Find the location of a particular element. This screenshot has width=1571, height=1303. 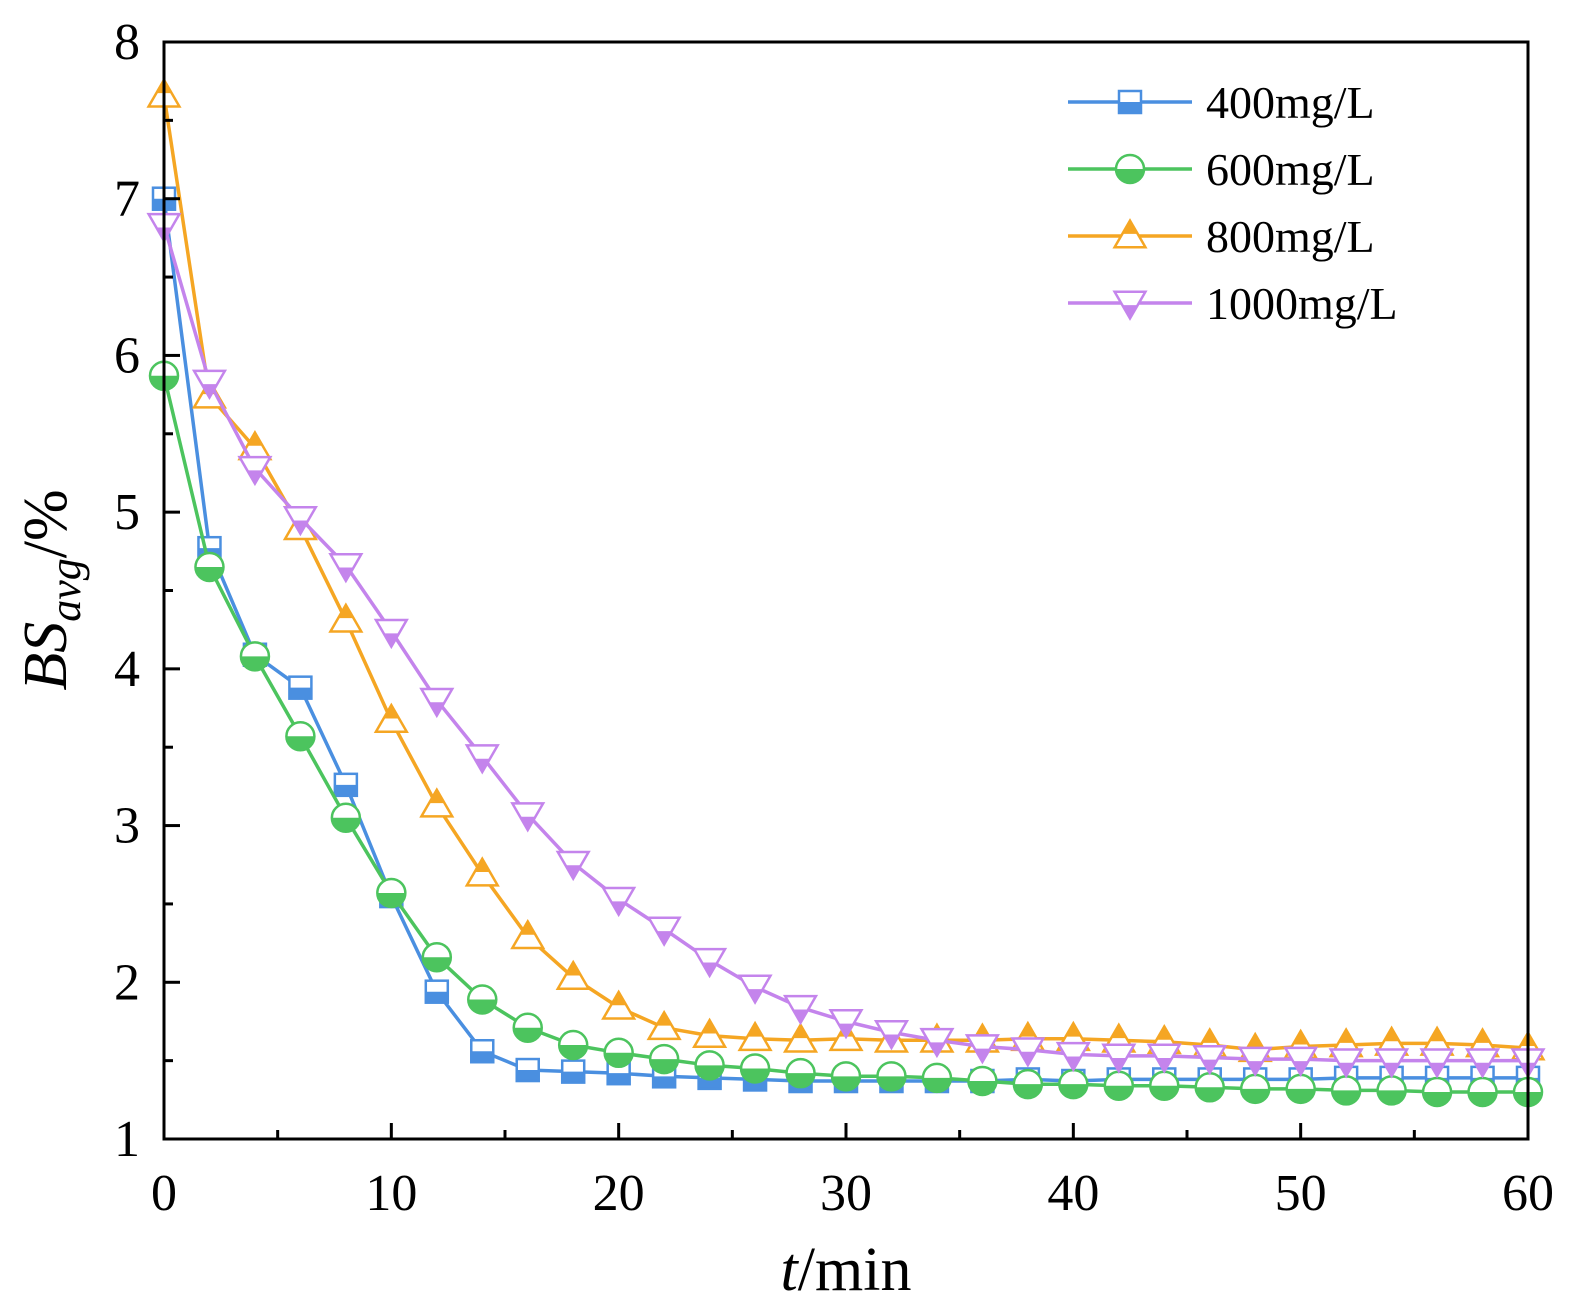

y-tick-label: 3 is located at coordinates (127, 826).